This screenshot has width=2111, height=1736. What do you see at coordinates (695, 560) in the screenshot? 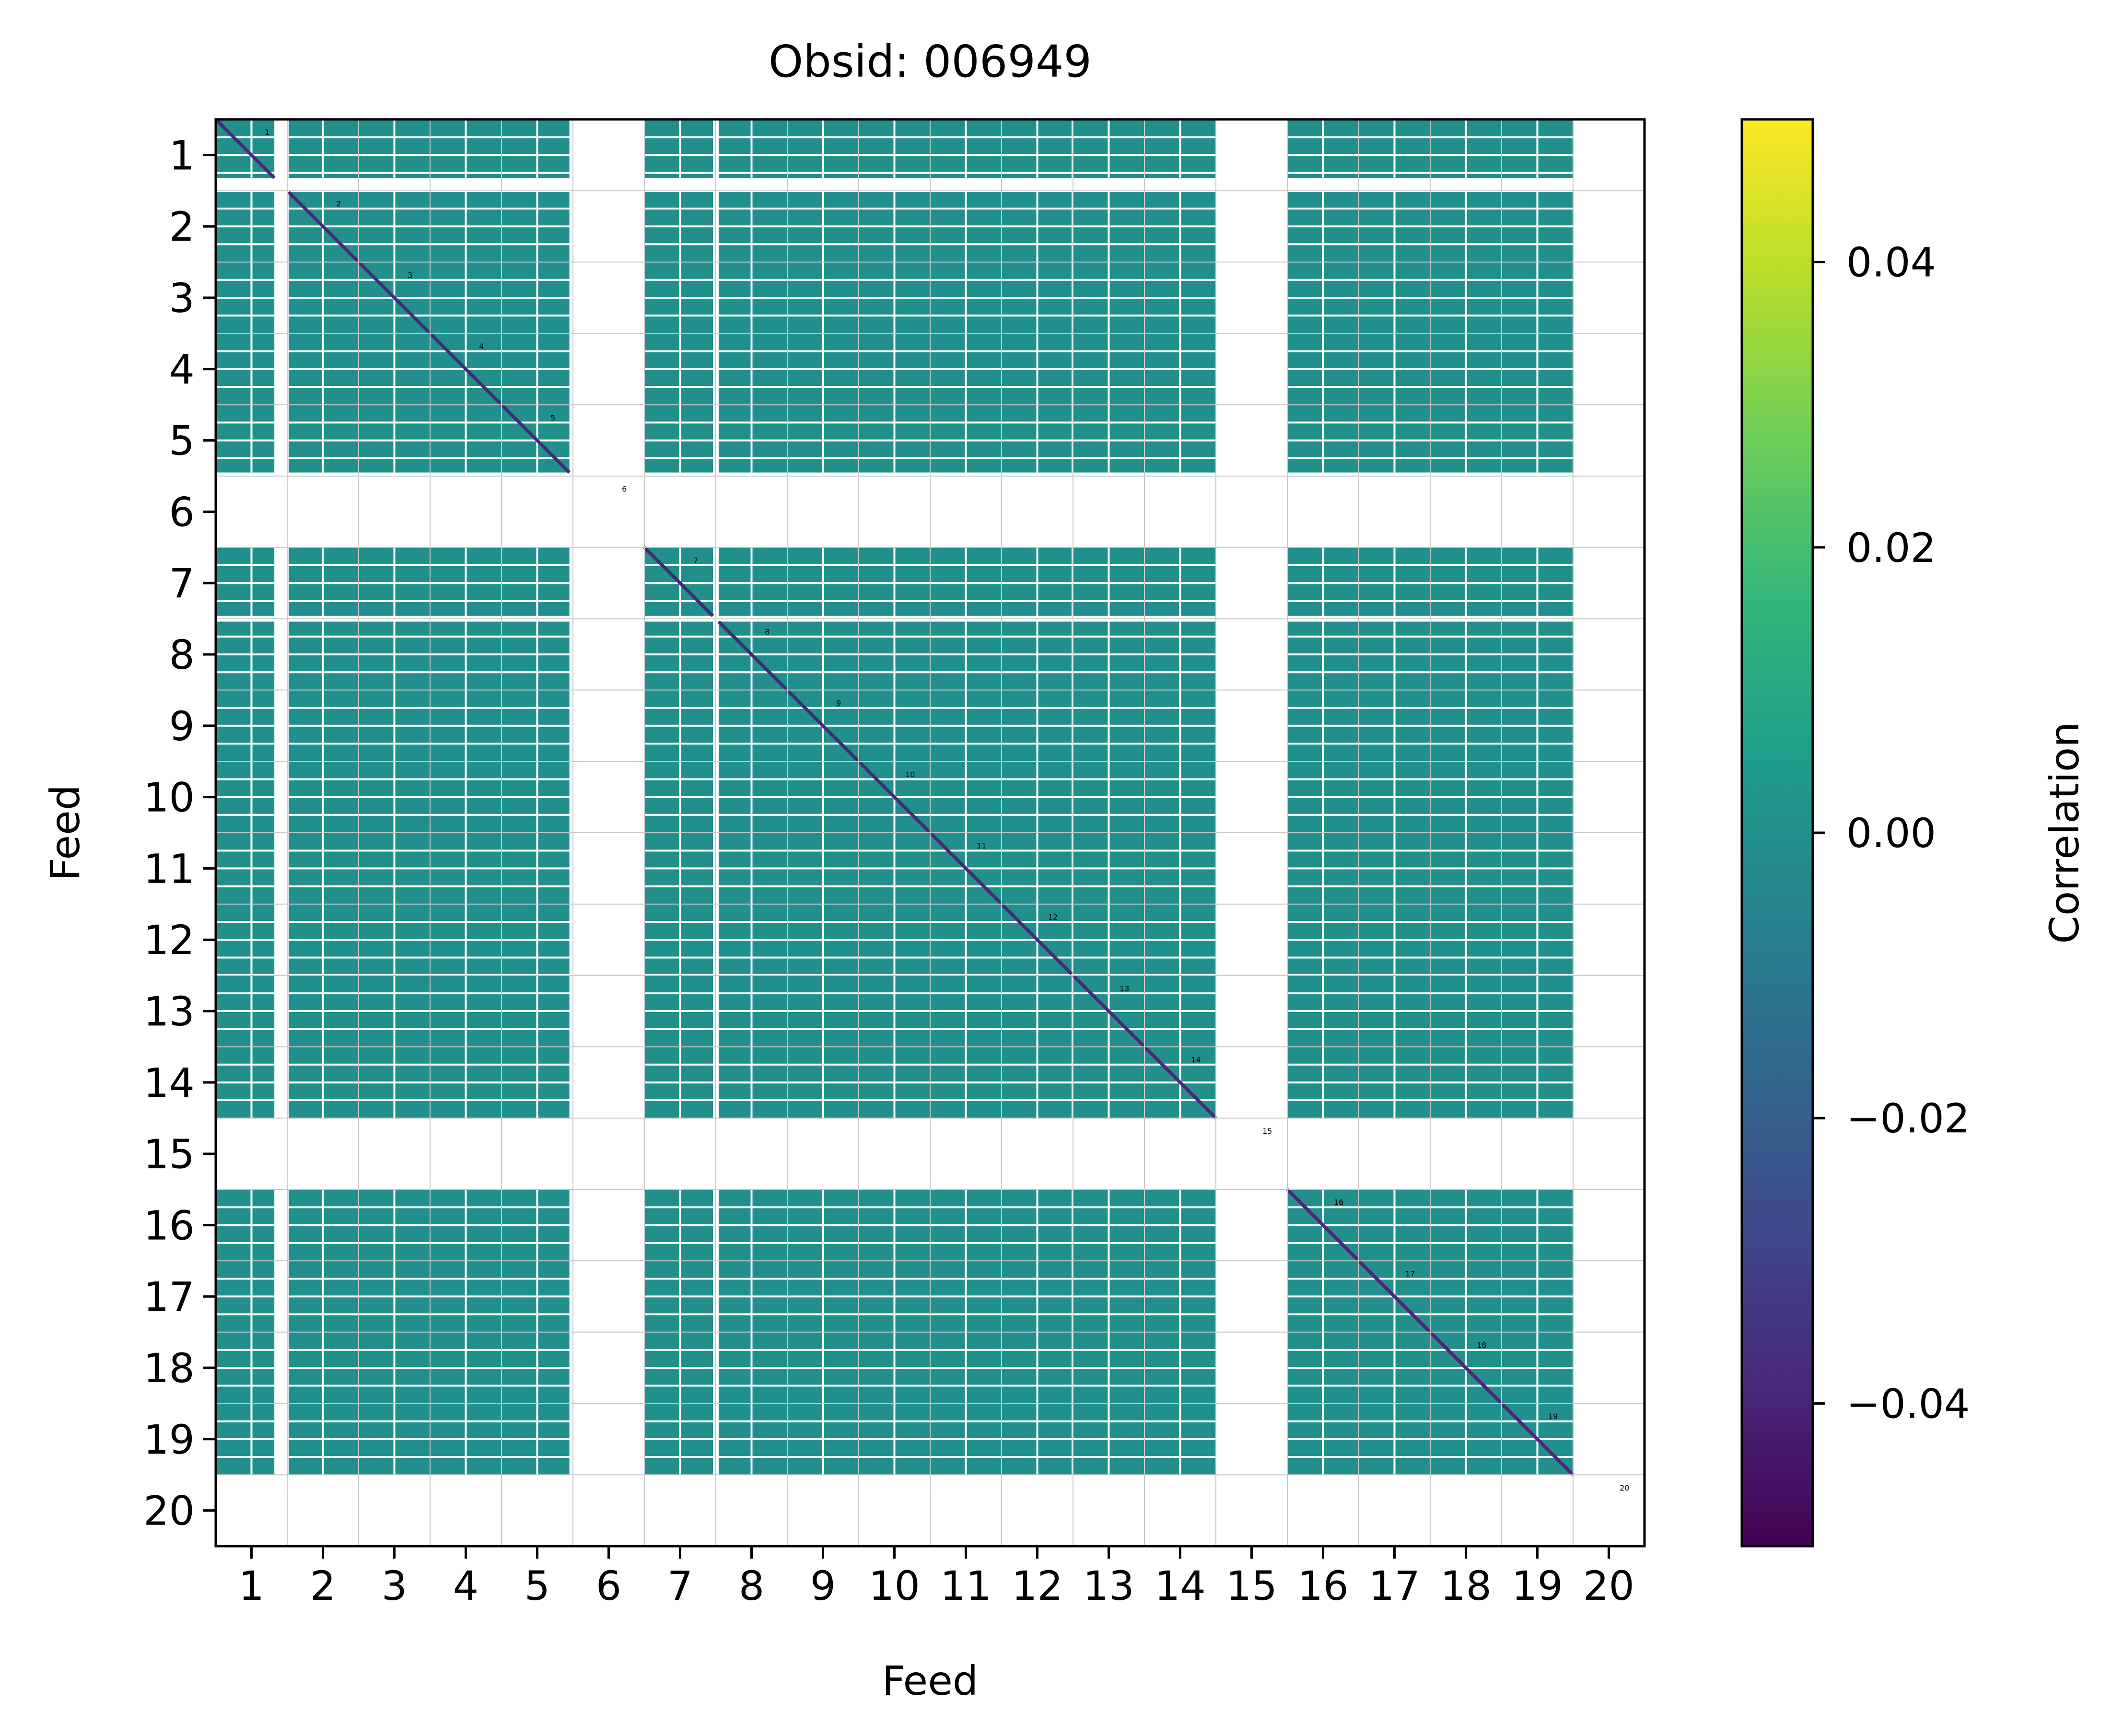
I see `diagonal-label: 7` at bounding box center [695, 560].